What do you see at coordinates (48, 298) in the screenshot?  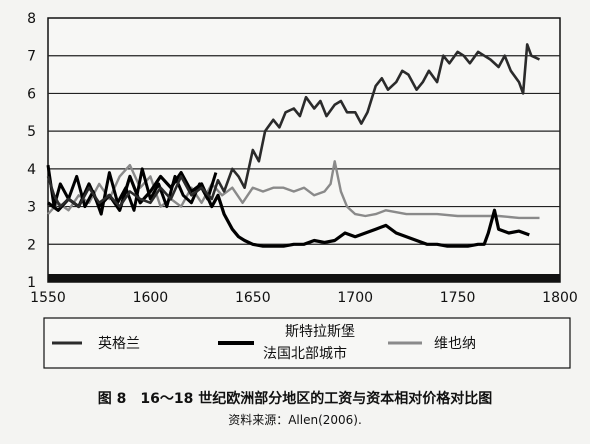 I see `x-tick-label: 1550` at bounding box center [48, 298].